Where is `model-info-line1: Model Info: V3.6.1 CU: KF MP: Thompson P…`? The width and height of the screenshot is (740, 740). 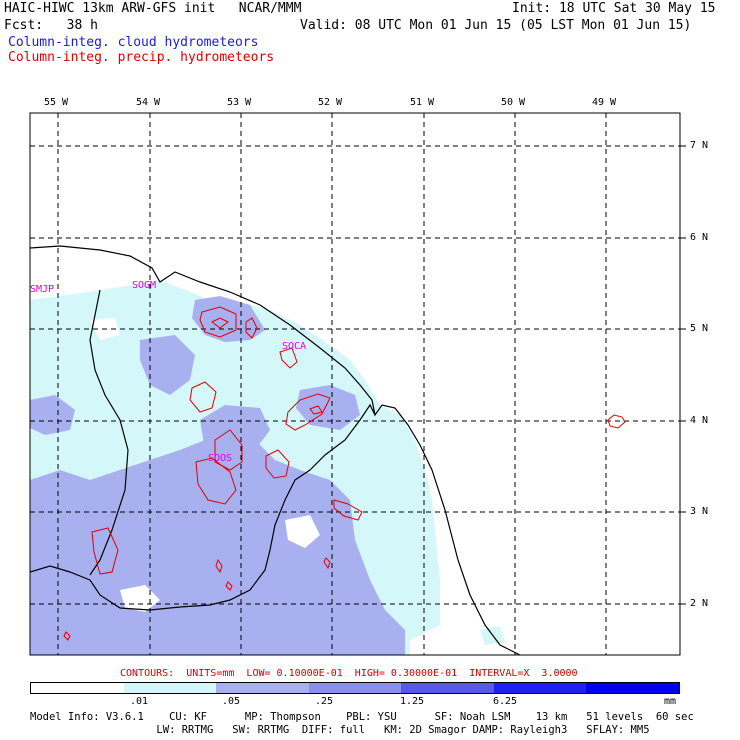 model-info-line1: Model Info: V3.6.1 CU: KF MP: Thompson P… is located at coordinates (362, 717).